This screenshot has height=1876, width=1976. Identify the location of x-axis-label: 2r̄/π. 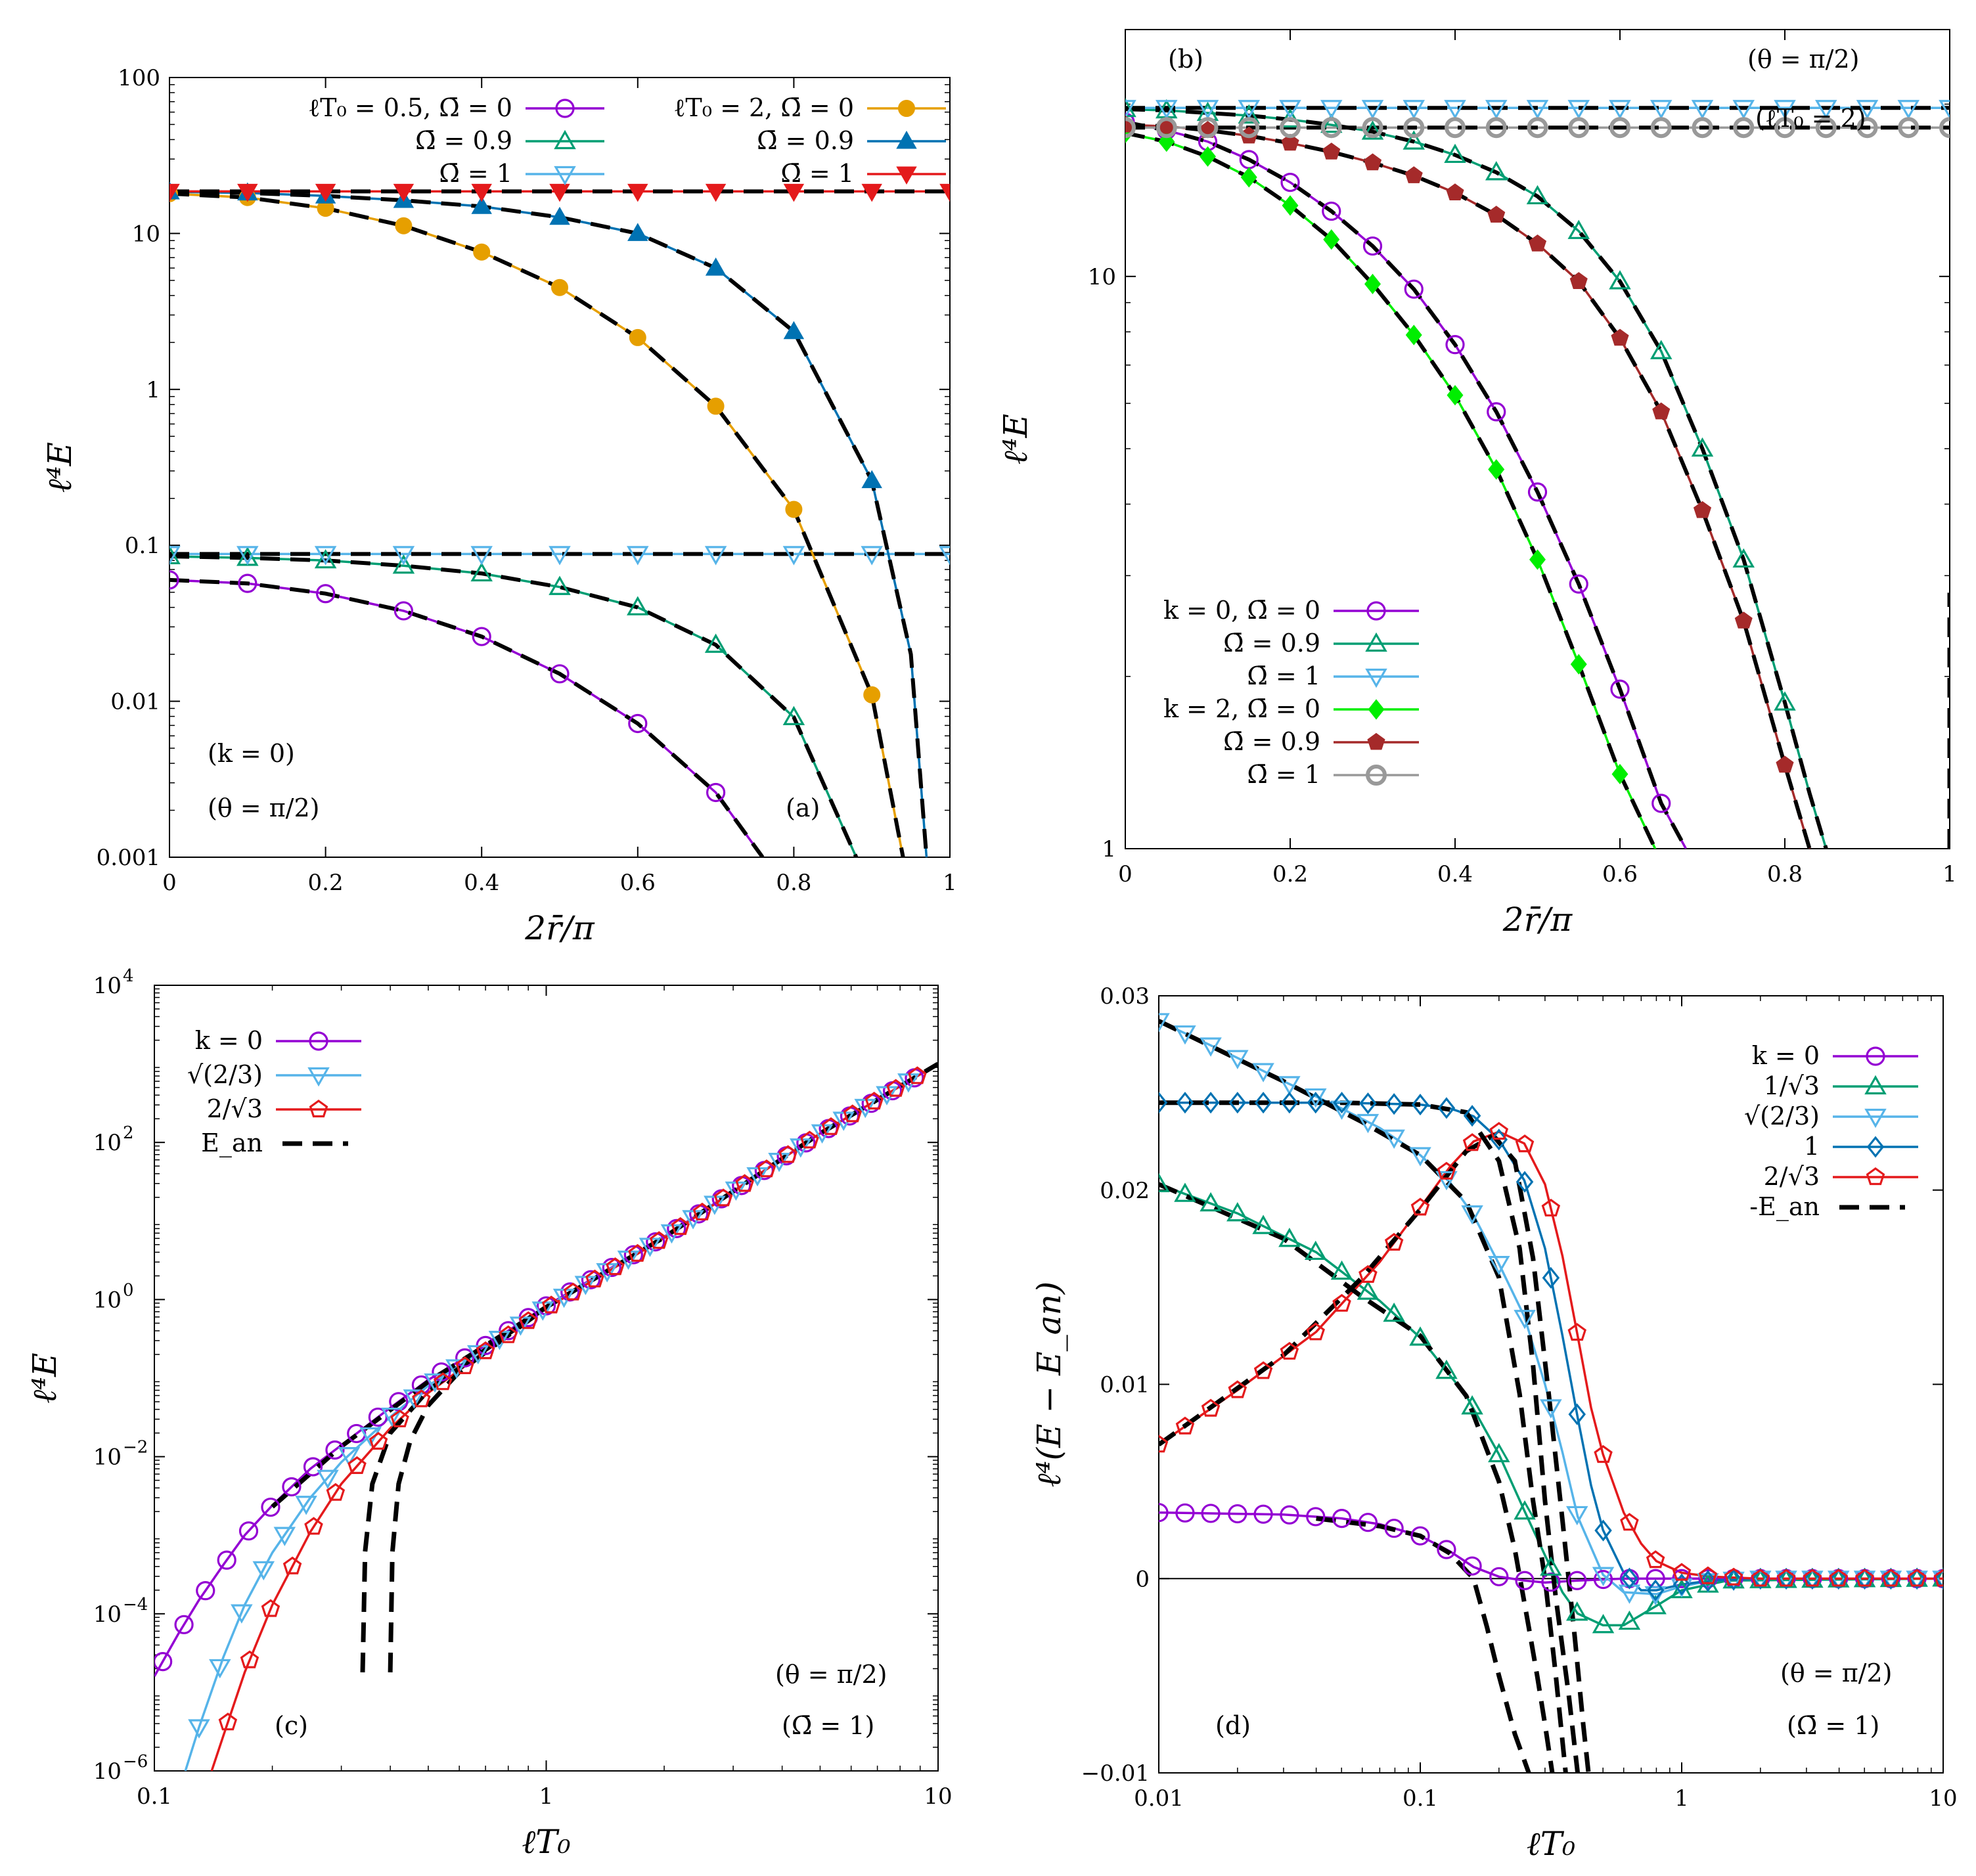
(1537, 920).